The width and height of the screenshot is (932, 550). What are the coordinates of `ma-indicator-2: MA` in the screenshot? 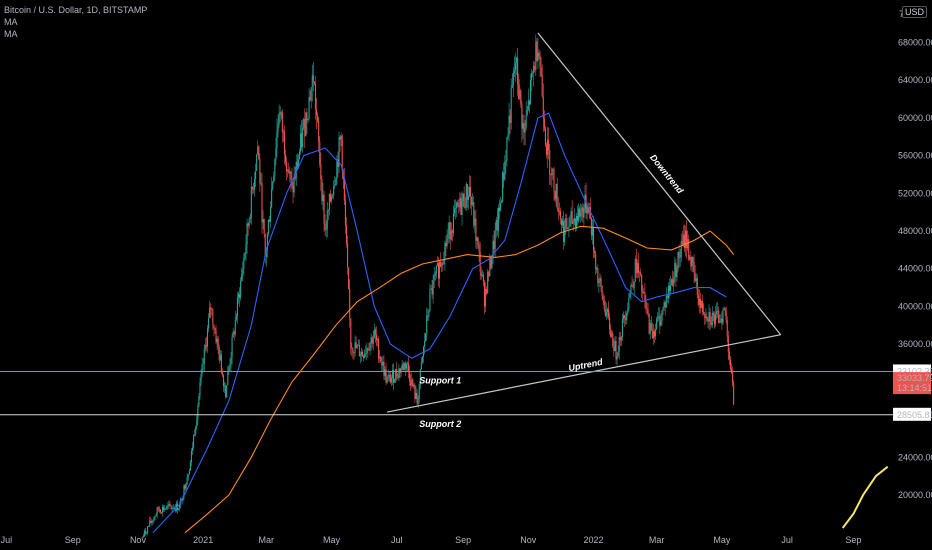 It's located at (11, 34).